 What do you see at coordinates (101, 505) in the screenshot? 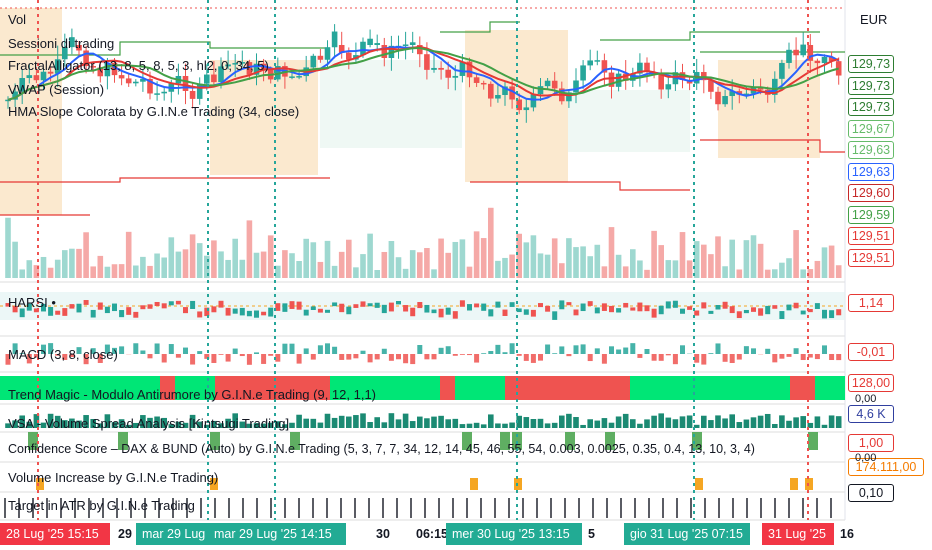
I see `legend-target-atr: Target in ATR by G.I.N.e Trading` at bounding box center [101, 505].